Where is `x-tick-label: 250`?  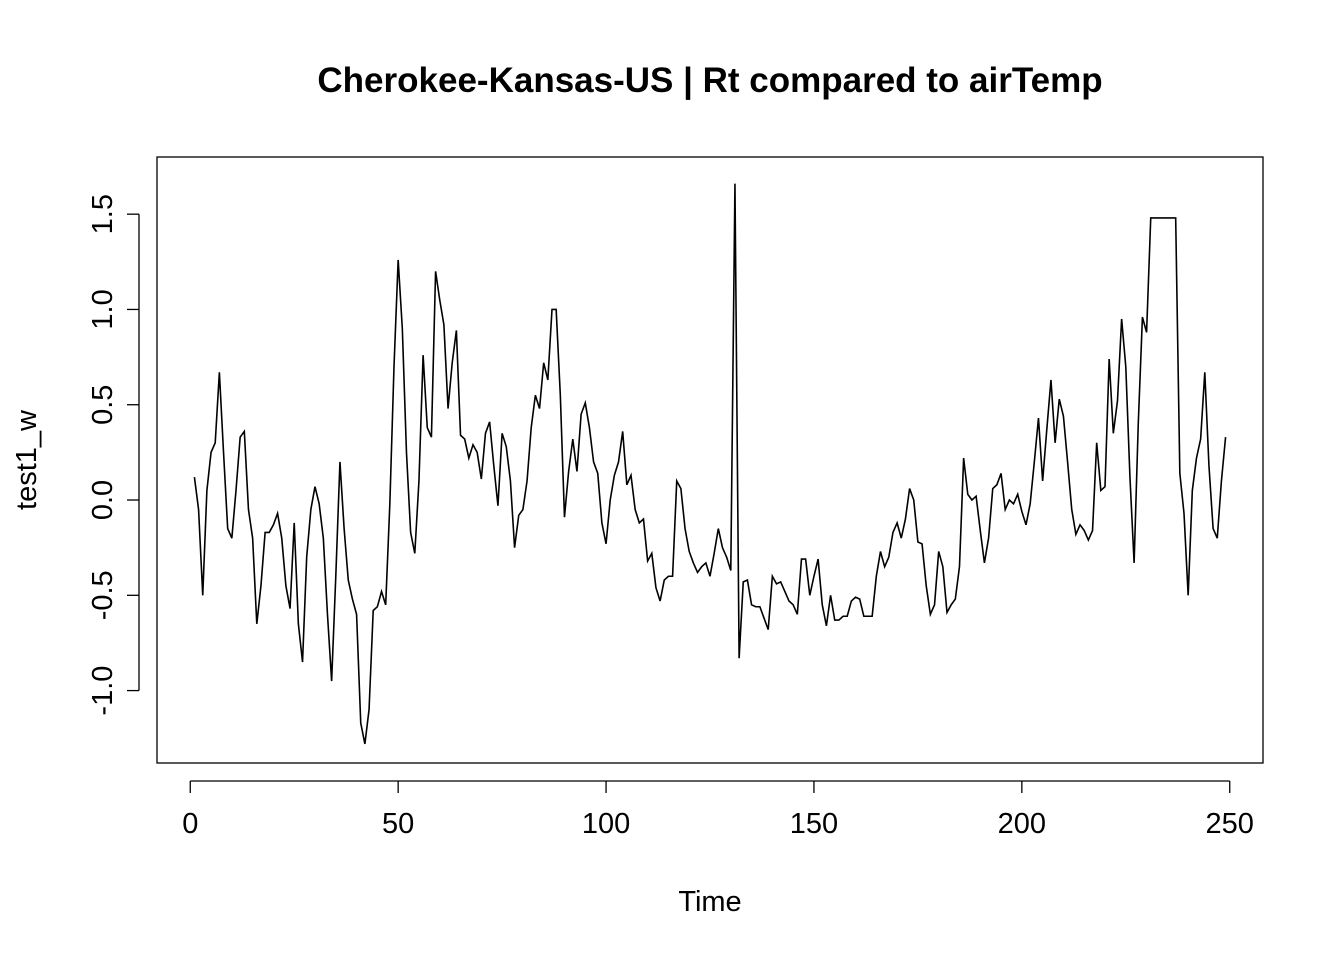 x-tick-label: 250 is located at coordinates (1230, 824).